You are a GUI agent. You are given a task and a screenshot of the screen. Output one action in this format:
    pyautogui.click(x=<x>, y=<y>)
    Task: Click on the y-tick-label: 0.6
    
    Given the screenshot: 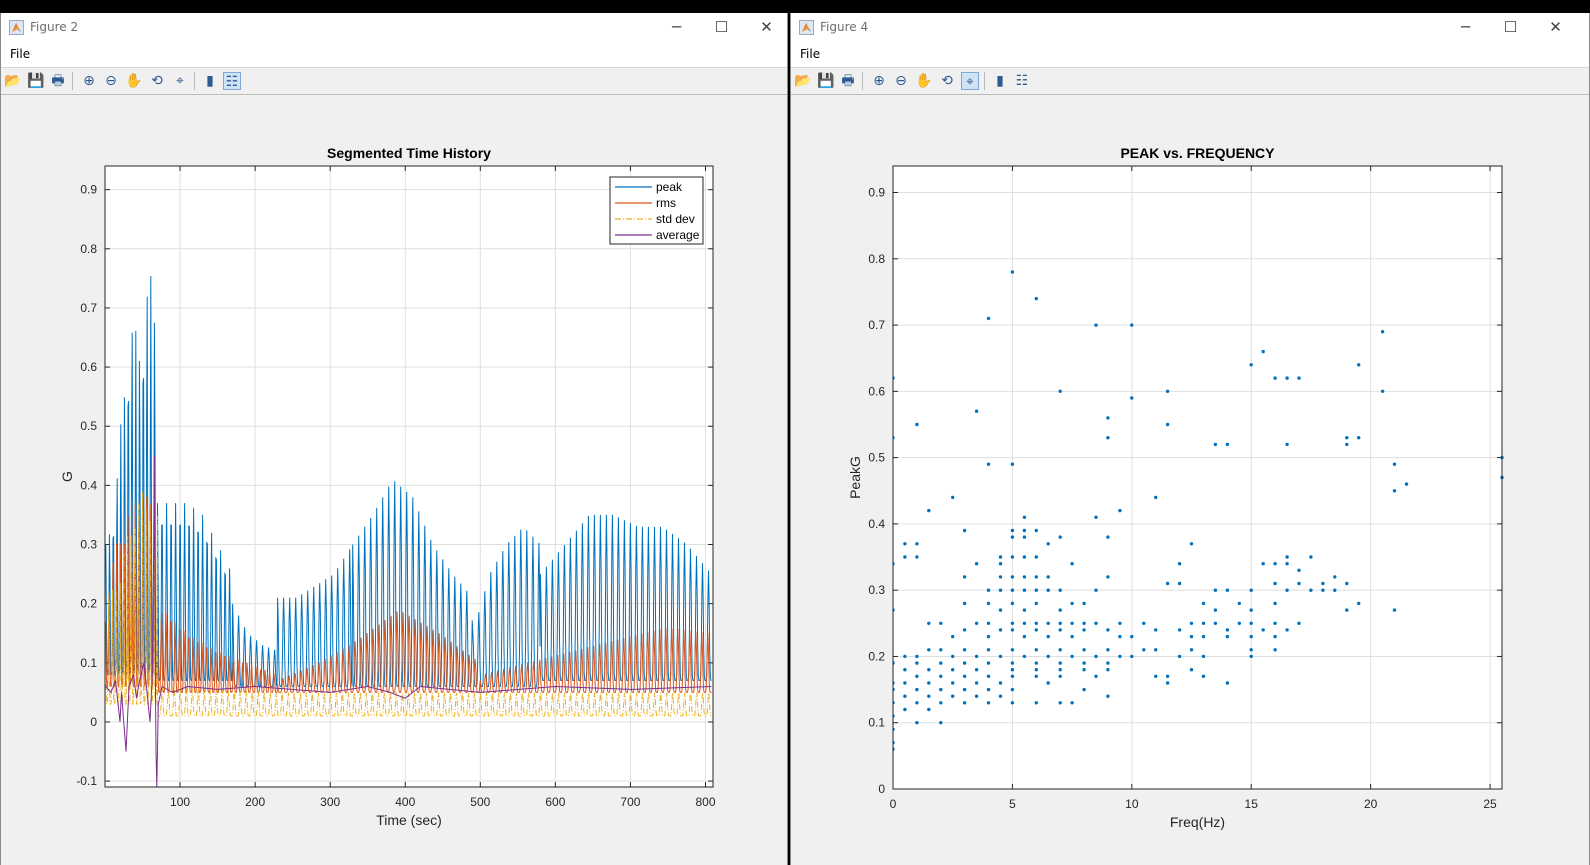 What is the action you would take?
    pyautogui.click(x=876, y=391)
    